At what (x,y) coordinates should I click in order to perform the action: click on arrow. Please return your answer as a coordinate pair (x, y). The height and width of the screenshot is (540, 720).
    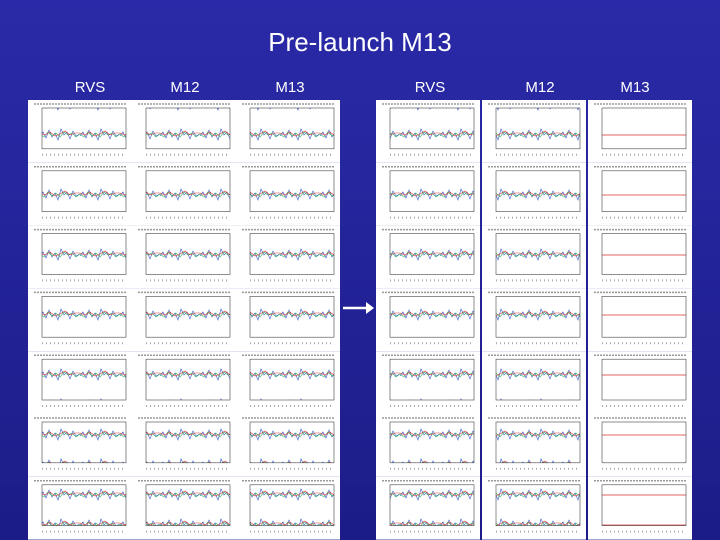
    Looking at the image, I should click on (358, 308).